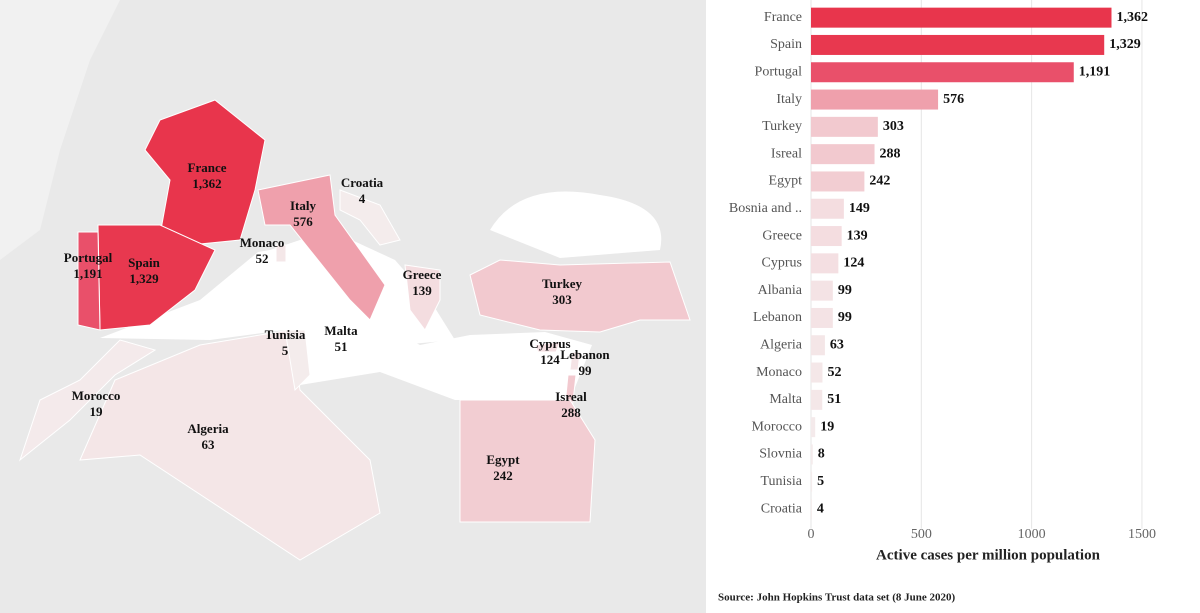  Describe the element at coordinates (776, 426) in the screenshot. I see `category-label: Morocco` at that location.